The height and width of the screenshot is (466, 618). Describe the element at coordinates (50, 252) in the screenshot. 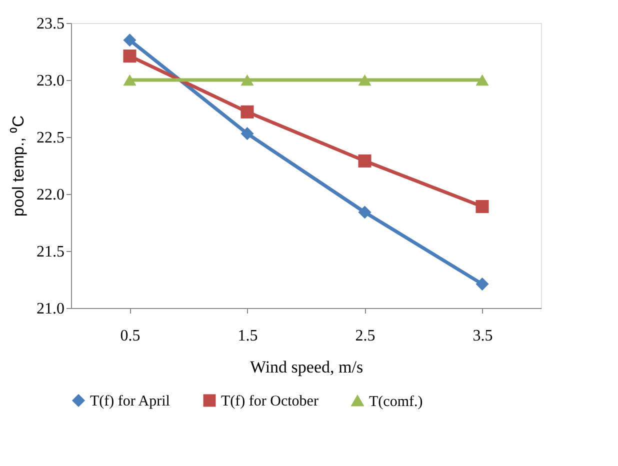

I see `y-tick-label: 21.5` at that location.